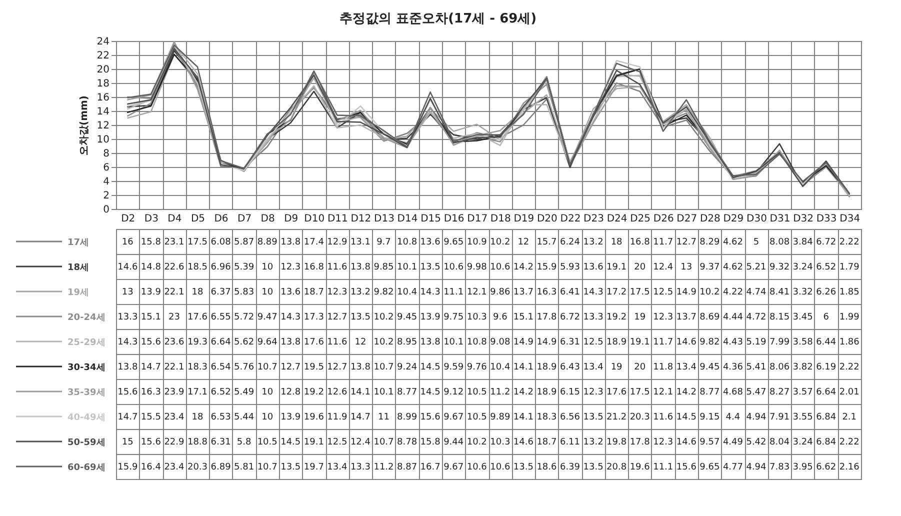 This screenshot has height=516, width=901. What do you see at coordinates (314, 293) in the screenshot?
I see `data-label: 18.7` at bounding box center [314, 293].